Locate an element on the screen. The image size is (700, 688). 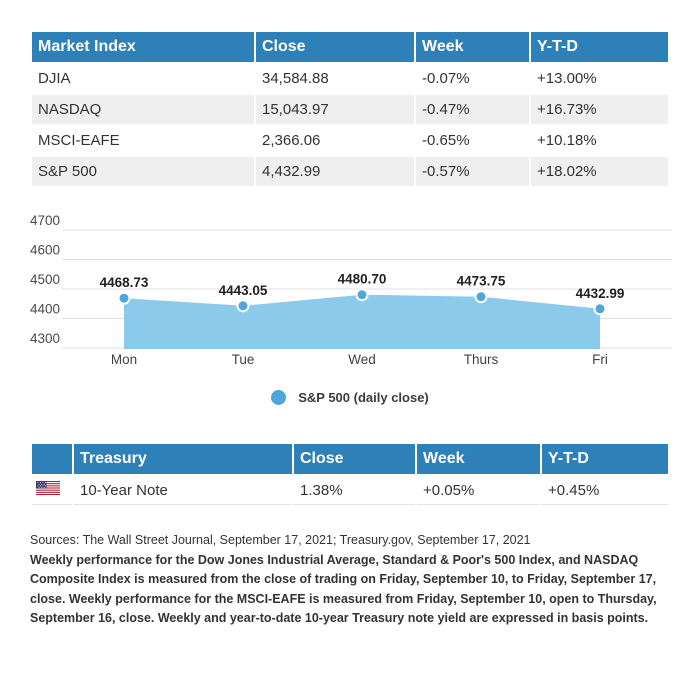
legend-dot-icon is located at coordinates (279, 397).